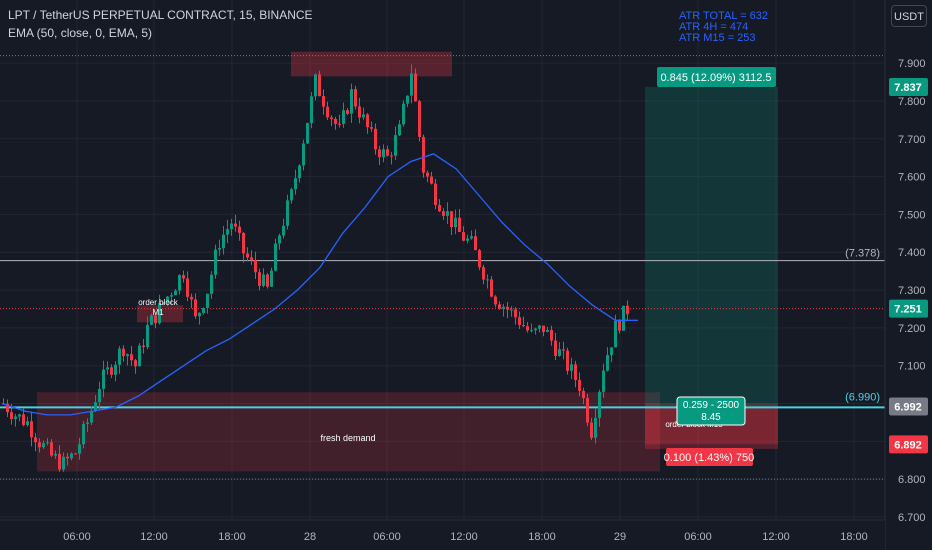  I want to click on order-block-m1-label: order block, so click(158, 302).